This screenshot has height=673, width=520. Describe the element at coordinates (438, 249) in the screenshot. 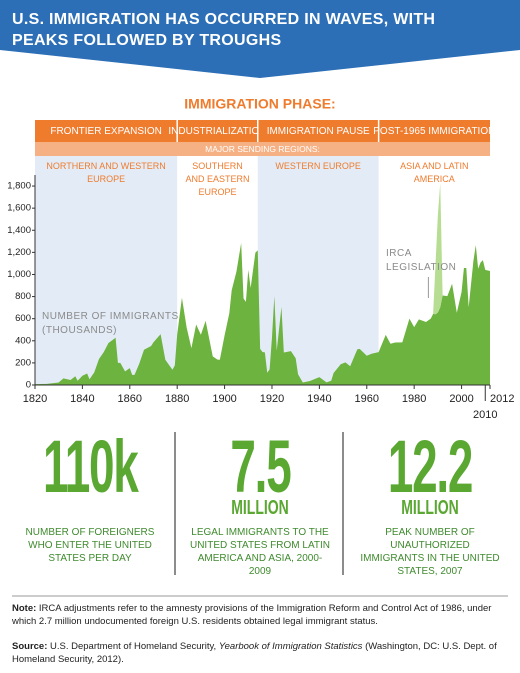

I see `area` at that location.